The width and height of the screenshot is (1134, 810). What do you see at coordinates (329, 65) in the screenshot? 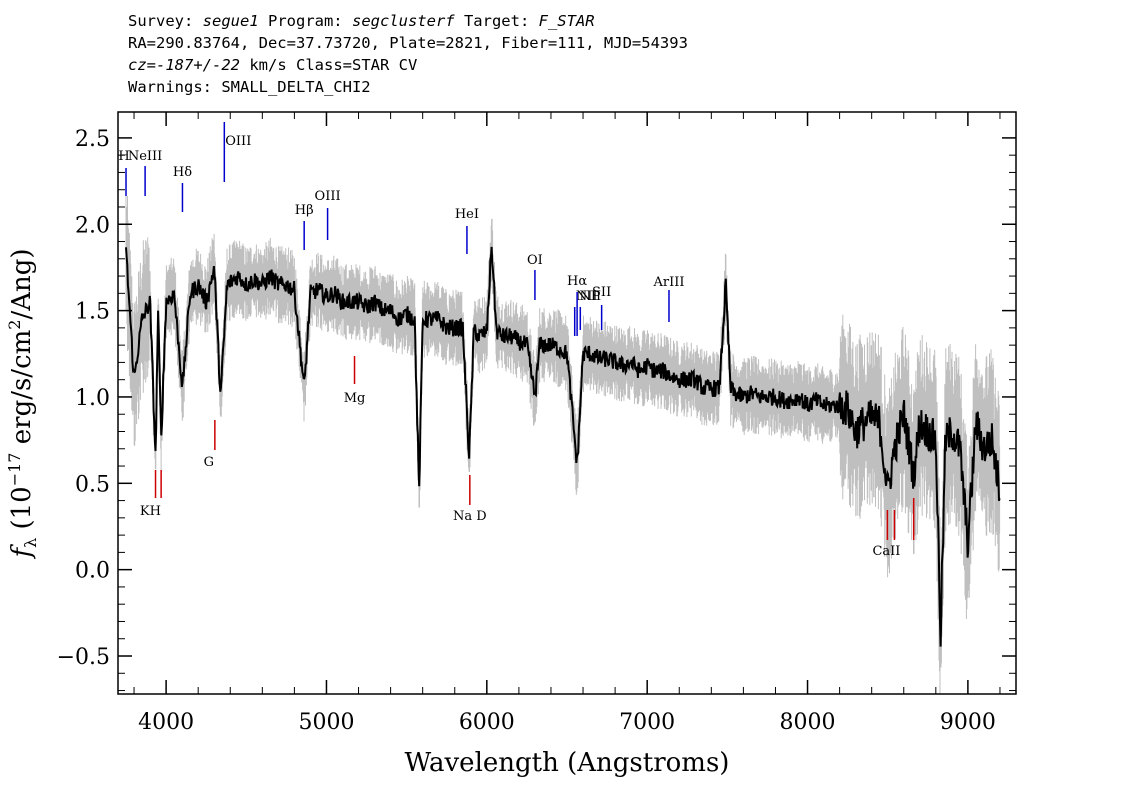
I see `cz-class: km/s Class=STAR CV` at bounding box center [329, 65].